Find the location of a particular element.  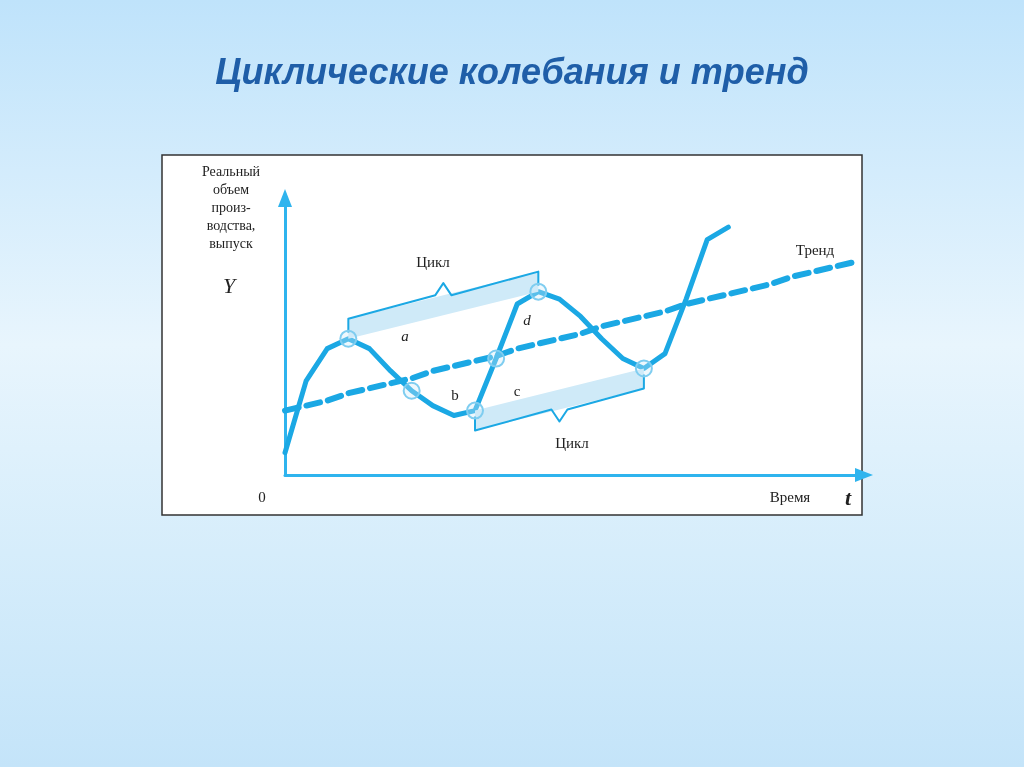

annotation: Тренд is located at coordinates (815, 250).